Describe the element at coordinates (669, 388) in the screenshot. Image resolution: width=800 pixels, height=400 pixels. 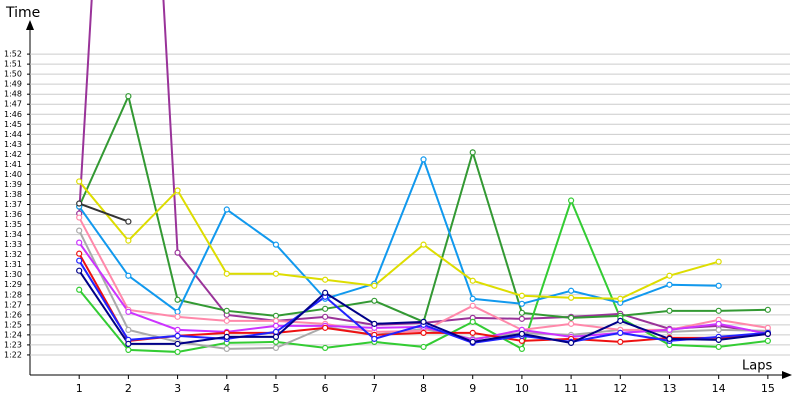
I see `x-tick-label: 13` at that location.